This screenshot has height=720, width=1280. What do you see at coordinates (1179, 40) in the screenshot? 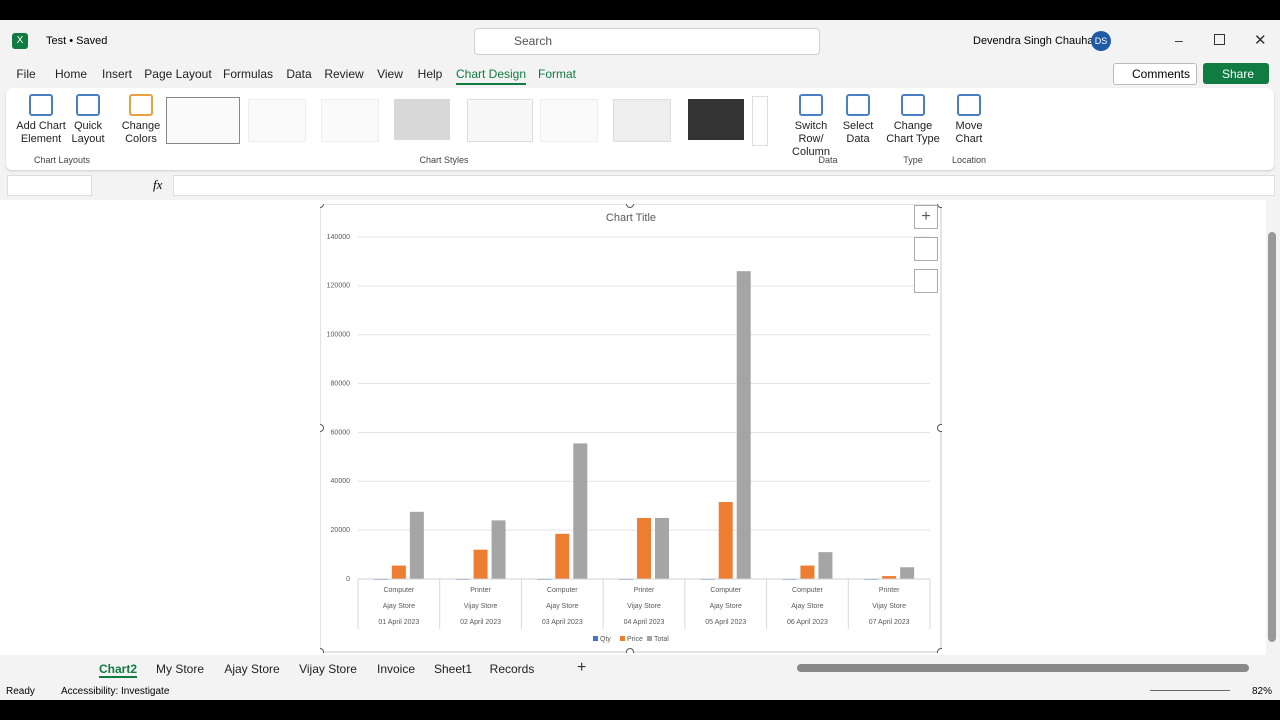
I see `minimize: –` at bounding box center [1179, 40].